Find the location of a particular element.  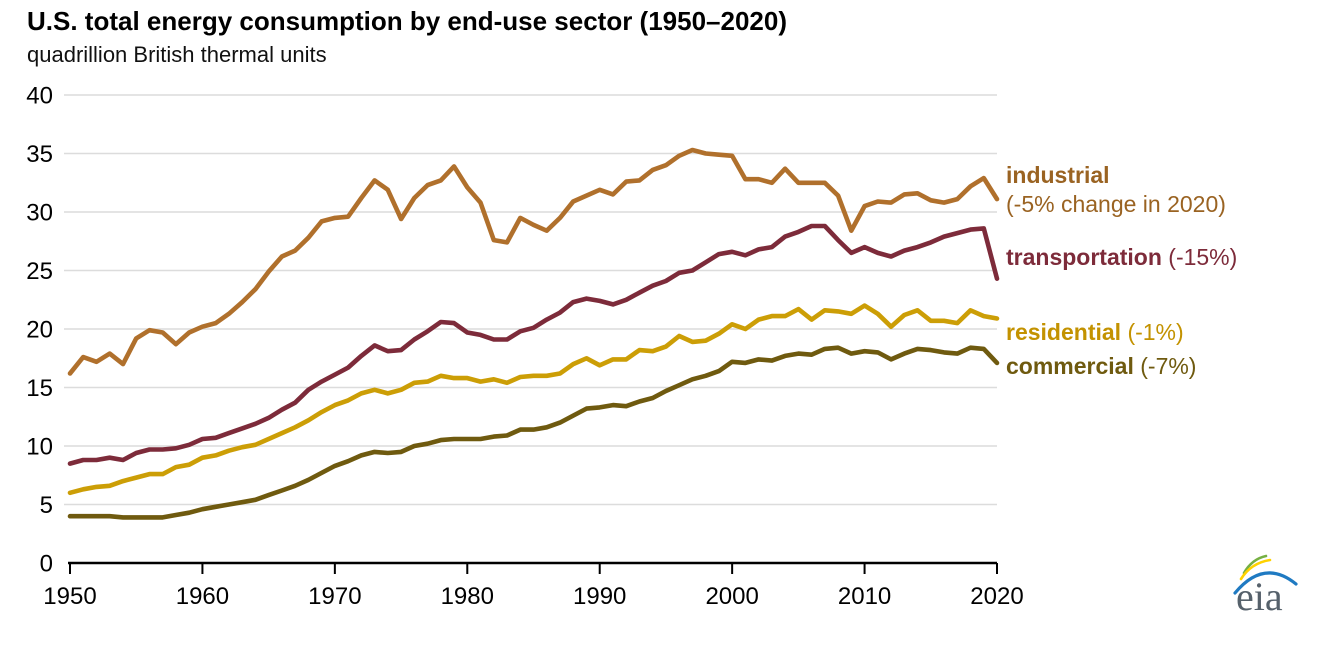

eia-logo-swoosh is located at coordinates (1265, 583).